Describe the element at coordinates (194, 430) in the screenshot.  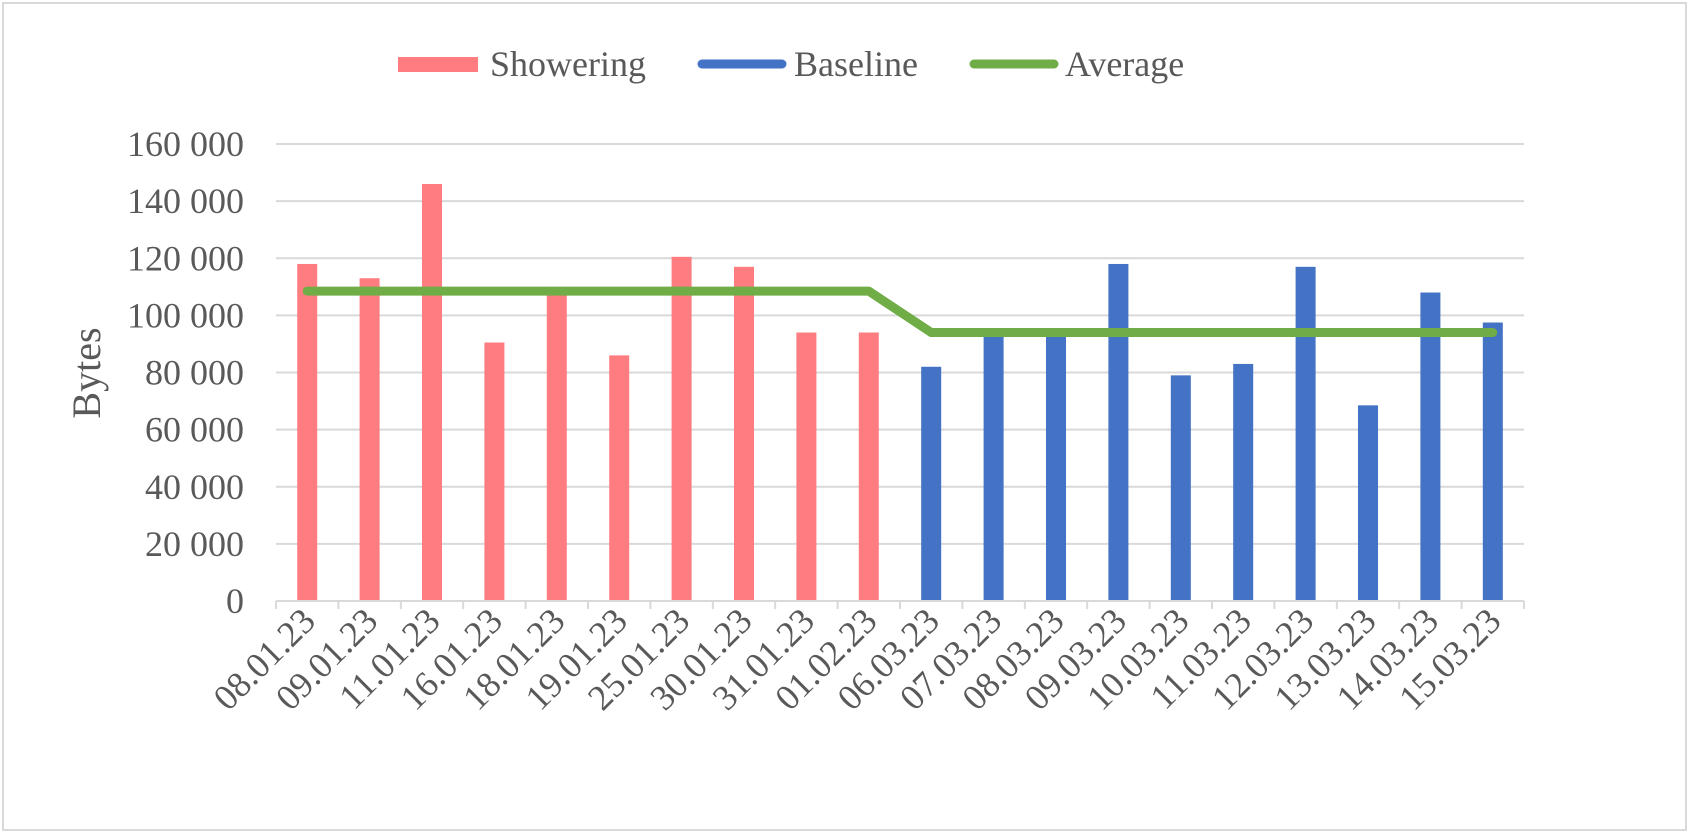
I see `y-tick-label: 60 000` at that location.